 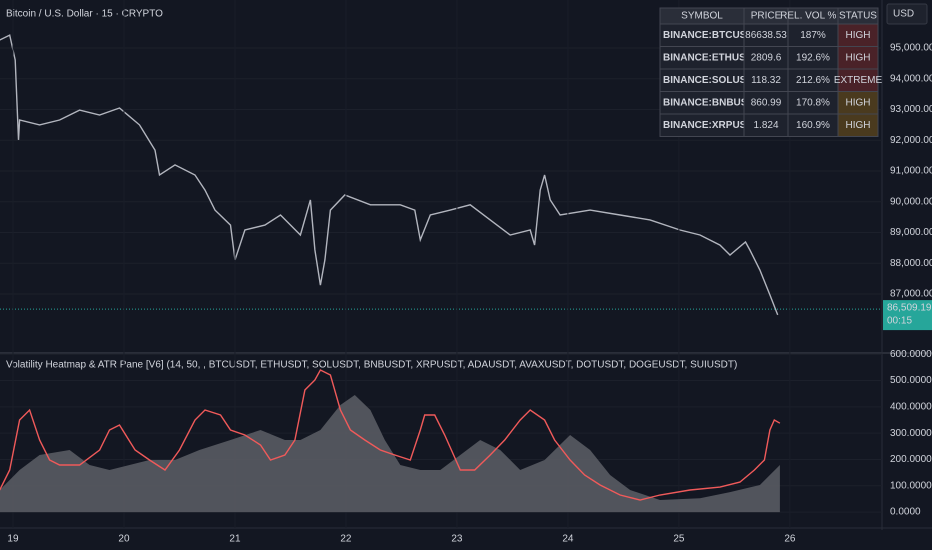 I want to click on countdown: 00:15, so click(x=899, y=321).